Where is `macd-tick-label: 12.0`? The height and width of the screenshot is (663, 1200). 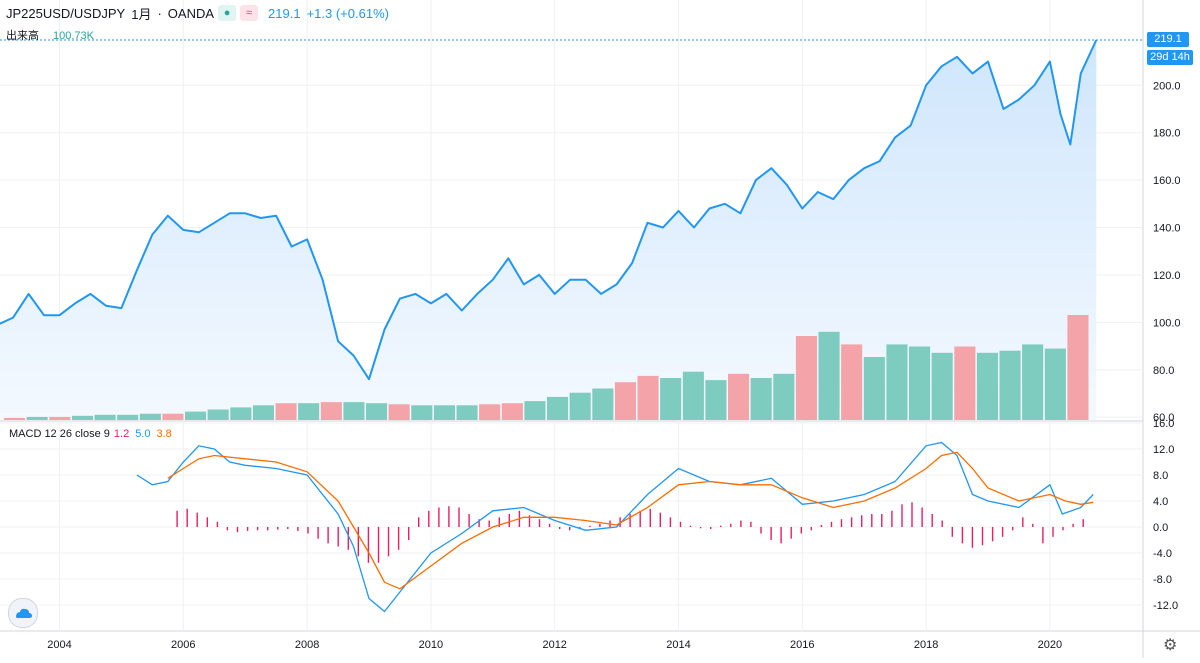 macd-tick-label: 12.0 is located at coordinates (1163, 450).